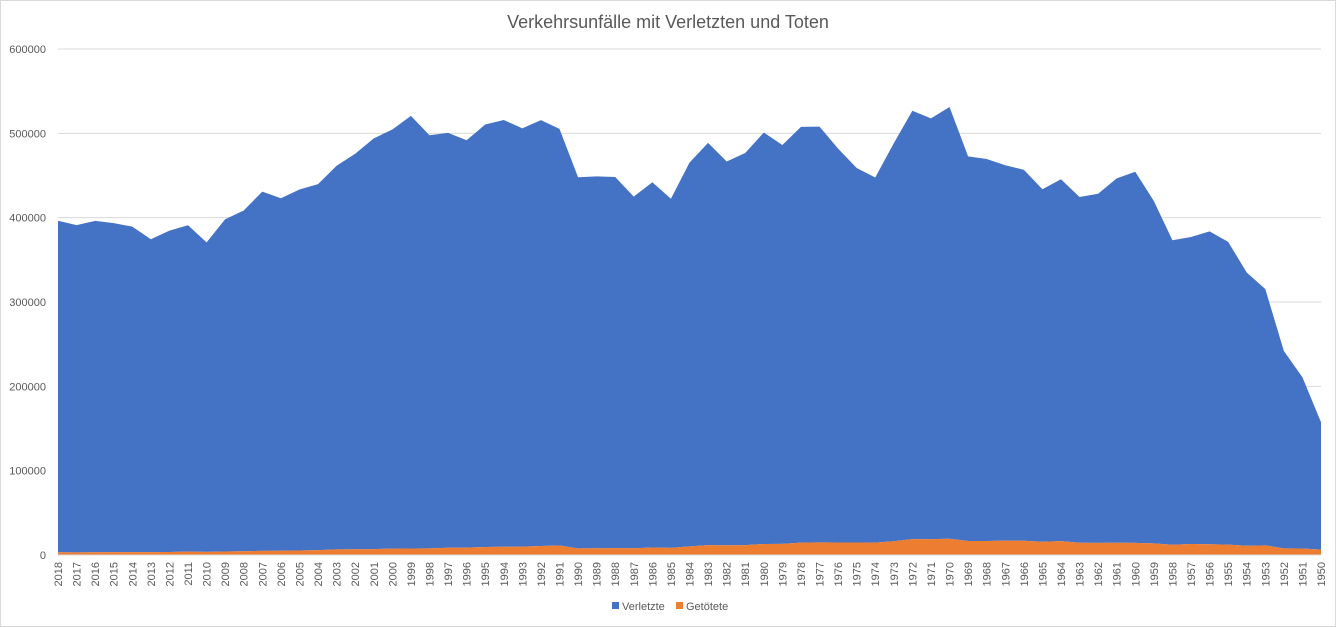 Image resolution: width=1336 pixels, height=627 pixels. I want to click on x-tick-label: 1961, so click(1118, 574).